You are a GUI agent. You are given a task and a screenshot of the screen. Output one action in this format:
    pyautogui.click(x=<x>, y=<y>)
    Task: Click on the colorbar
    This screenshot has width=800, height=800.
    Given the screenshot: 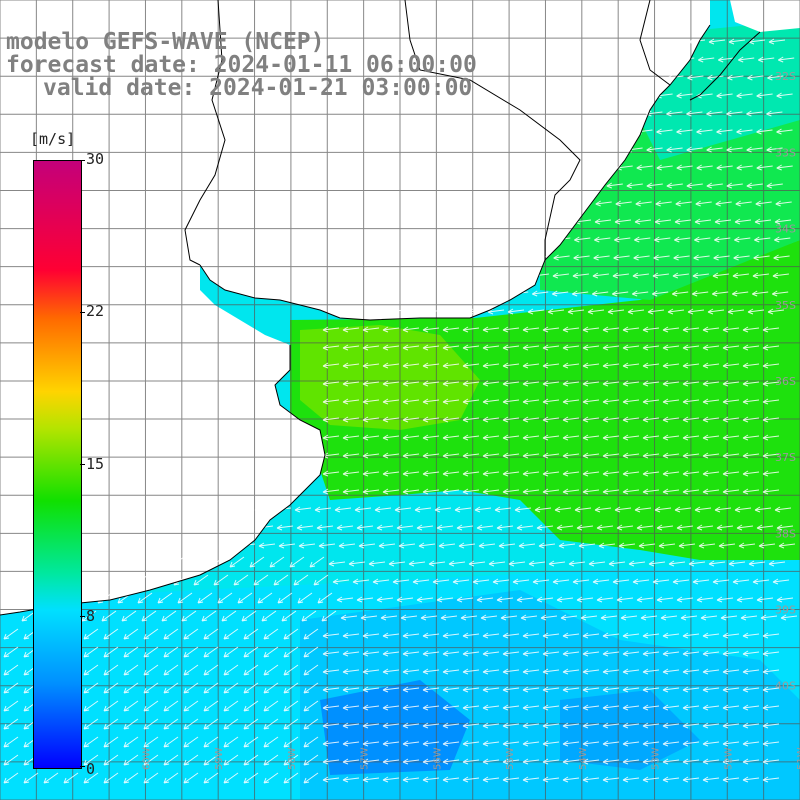 What is the action you would take?
    pyautogui.click(x=57, y=464)
    